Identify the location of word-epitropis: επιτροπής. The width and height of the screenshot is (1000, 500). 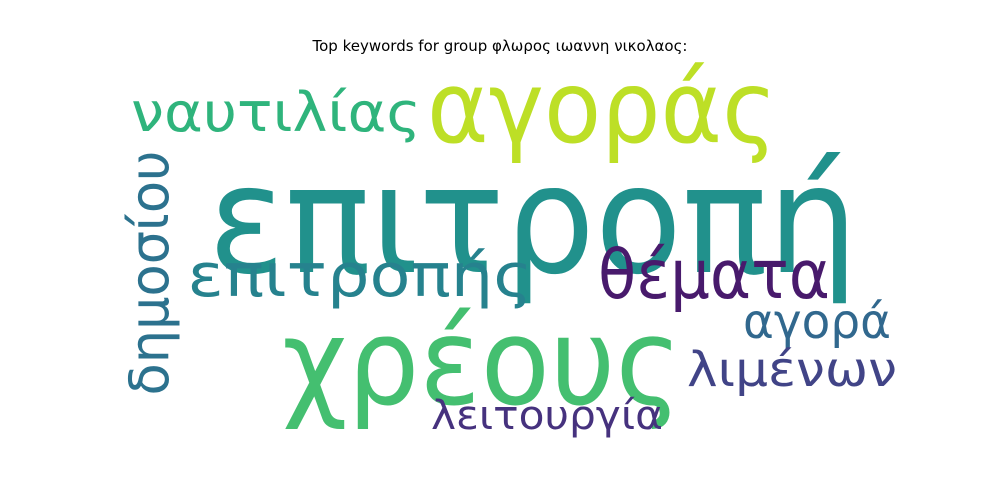
(360, 276).